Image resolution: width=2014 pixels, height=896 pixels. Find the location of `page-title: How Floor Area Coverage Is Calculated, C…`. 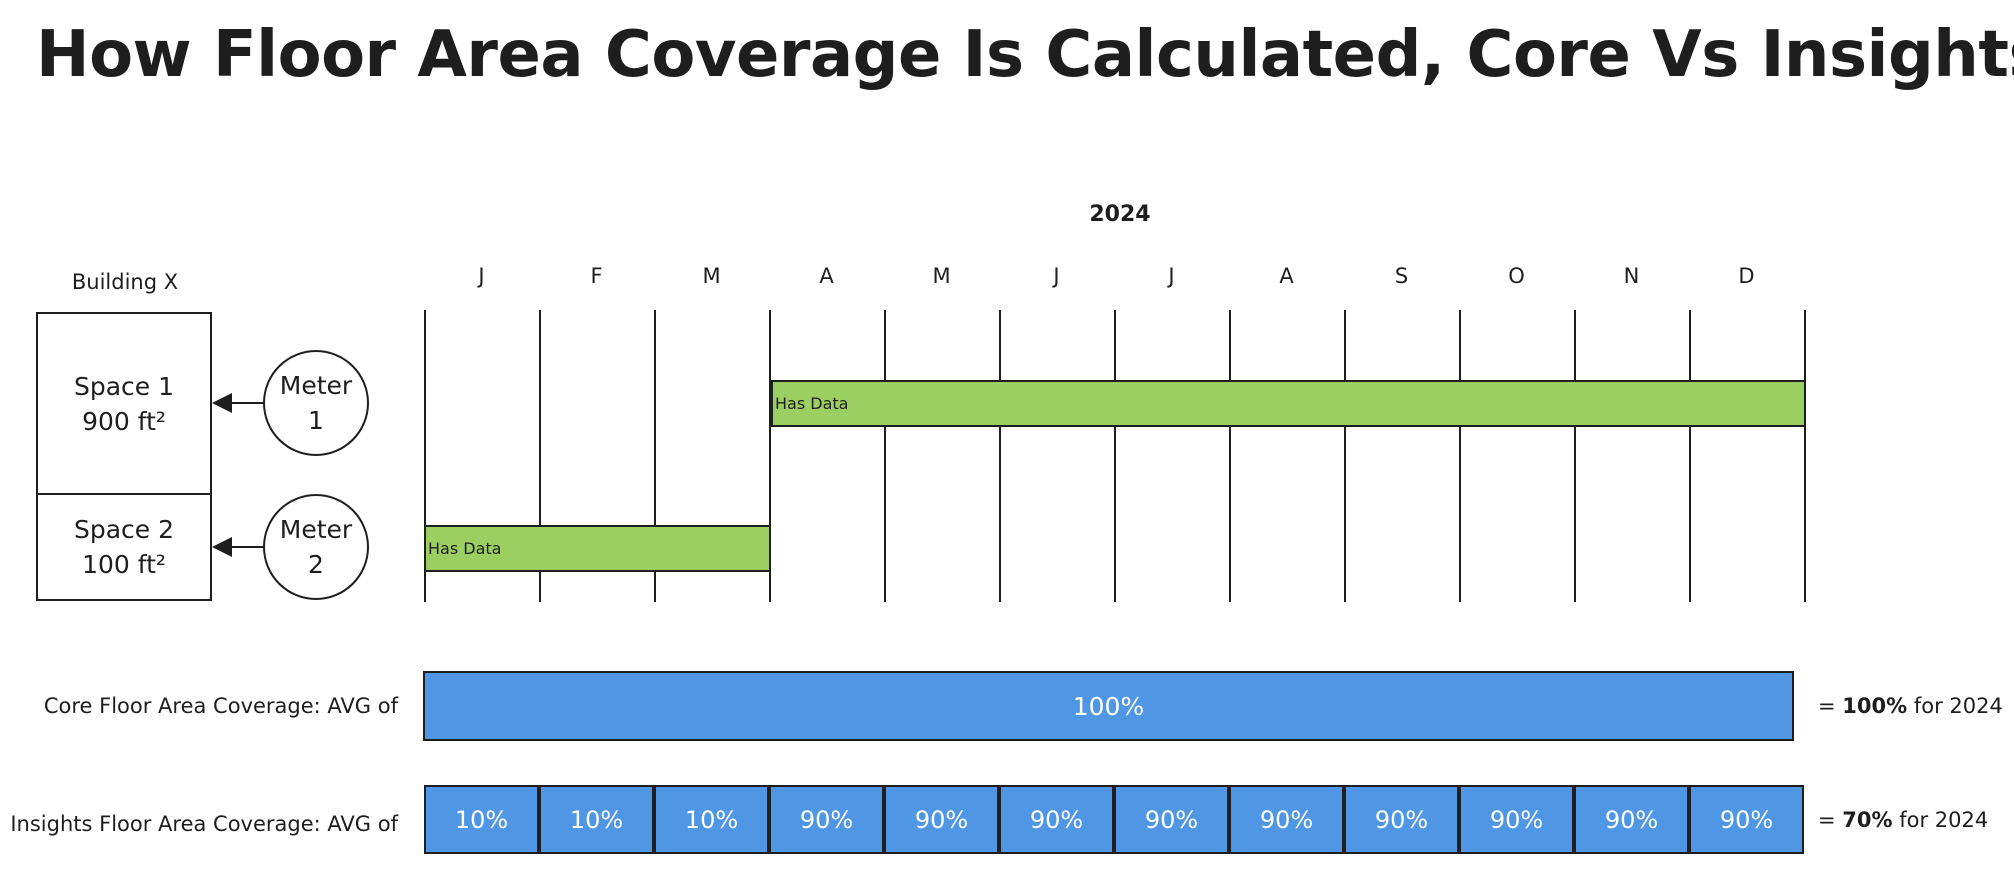

page-title: How Floor Area Coverage Is Calculated, C… is located at coordinates (1025, 55).